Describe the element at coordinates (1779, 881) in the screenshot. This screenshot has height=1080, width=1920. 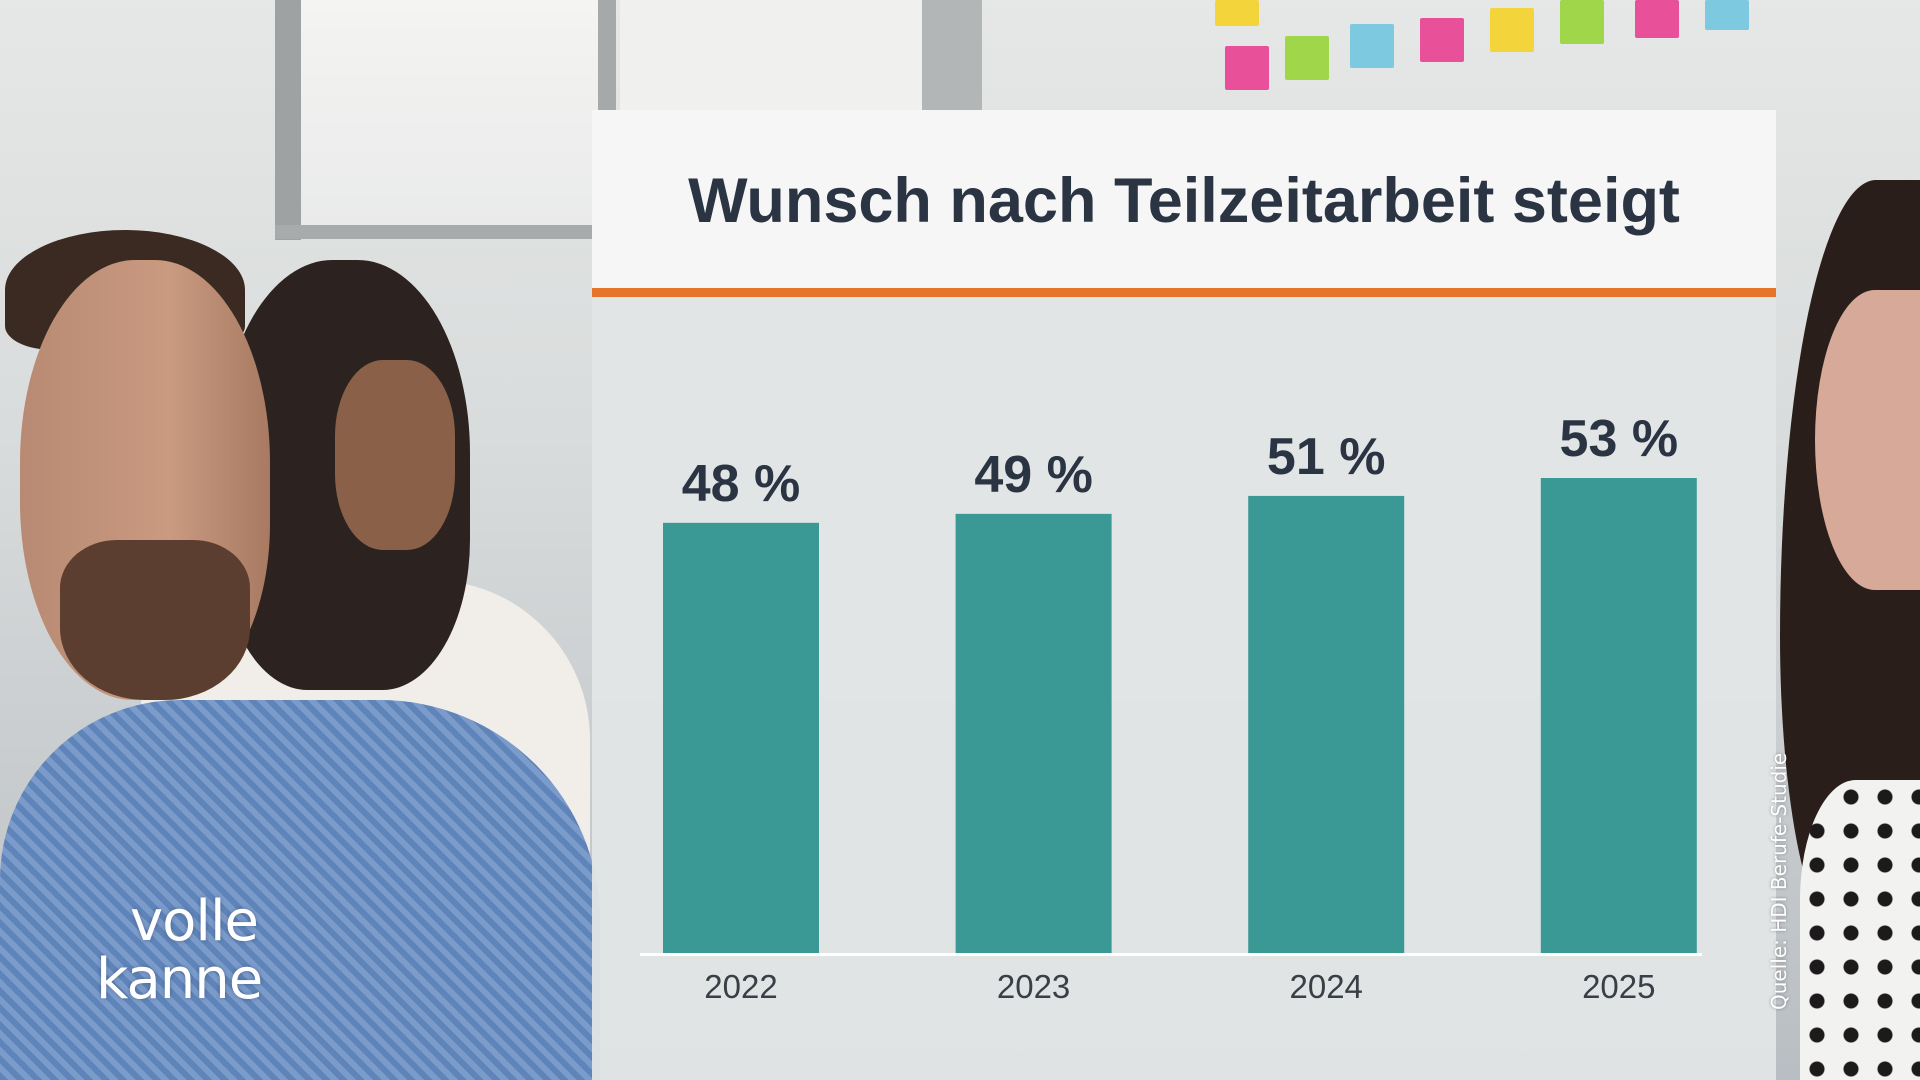
I see `source-credit: Quelle: HDI Berufe-Studie` at that location.